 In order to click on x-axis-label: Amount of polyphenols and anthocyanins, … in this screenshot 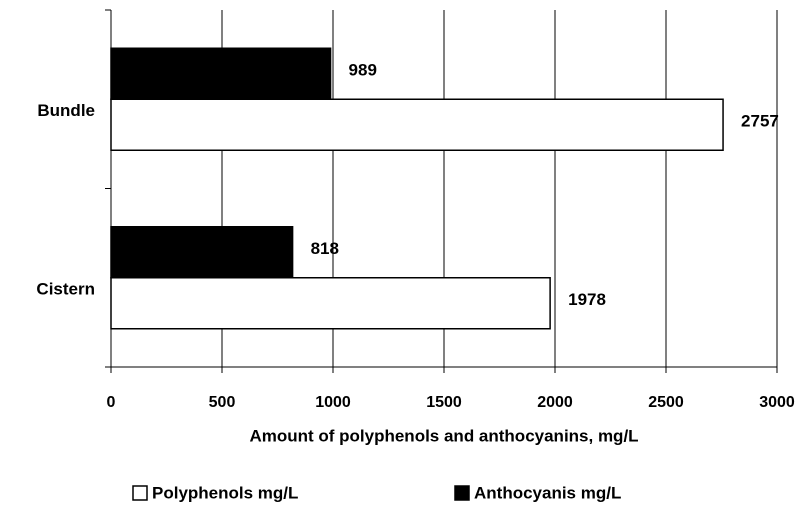, I will do `click(443, 435)`.